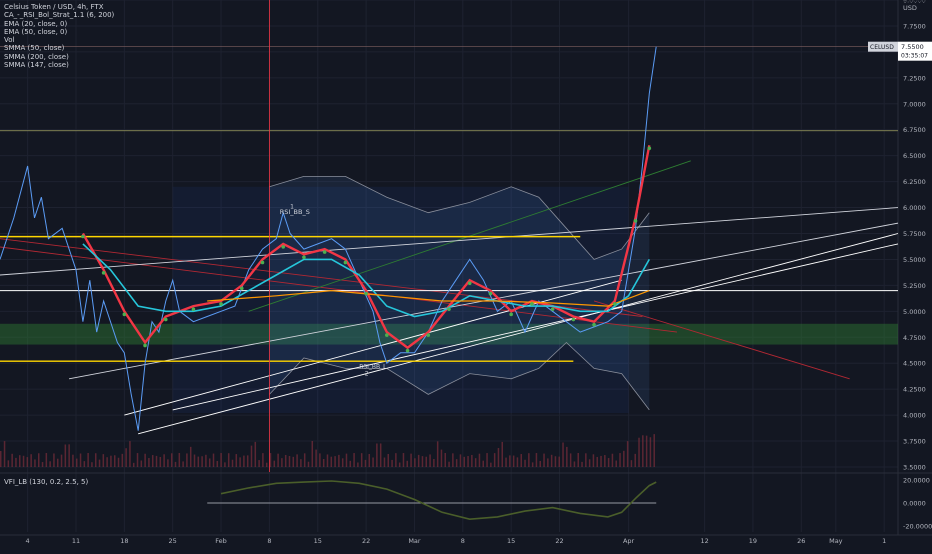  What do you see at coordinates (36, 31) in the screenshot?
I see `indicator-ema50: EMA (50, close, 0)` at bounding box center [36, 31].